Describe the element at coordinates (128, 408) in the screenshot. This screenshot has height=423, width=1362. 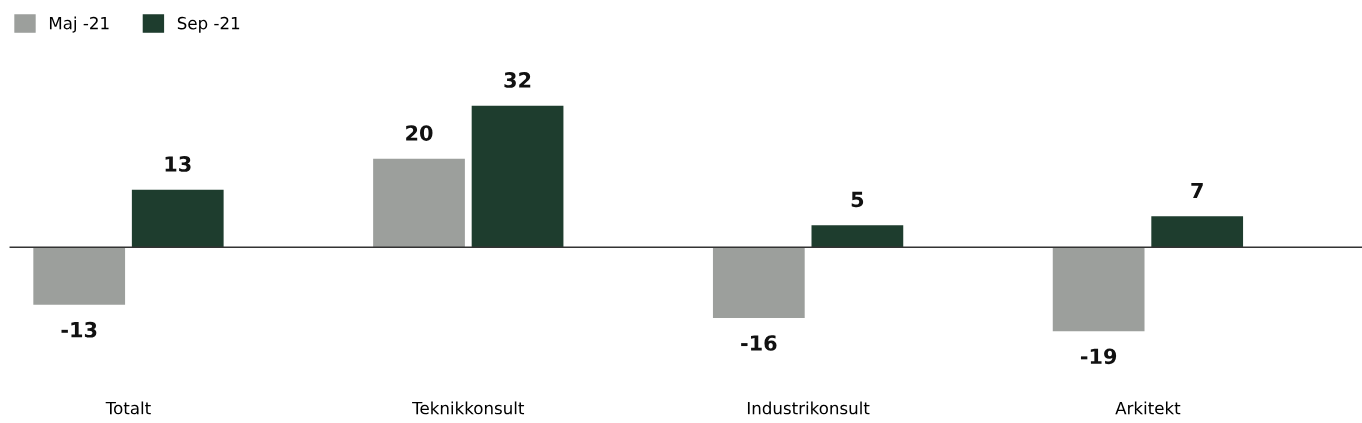
I see `x-tick-label: Totalt` at that location.